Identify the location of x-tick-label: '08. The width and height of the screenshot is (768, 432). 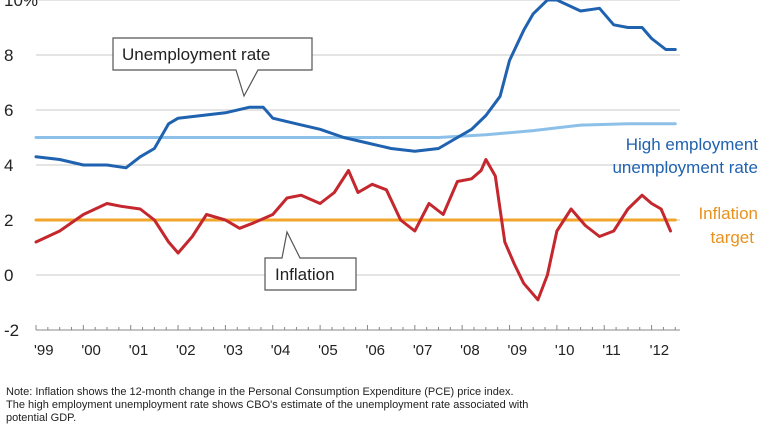
(470, 350).